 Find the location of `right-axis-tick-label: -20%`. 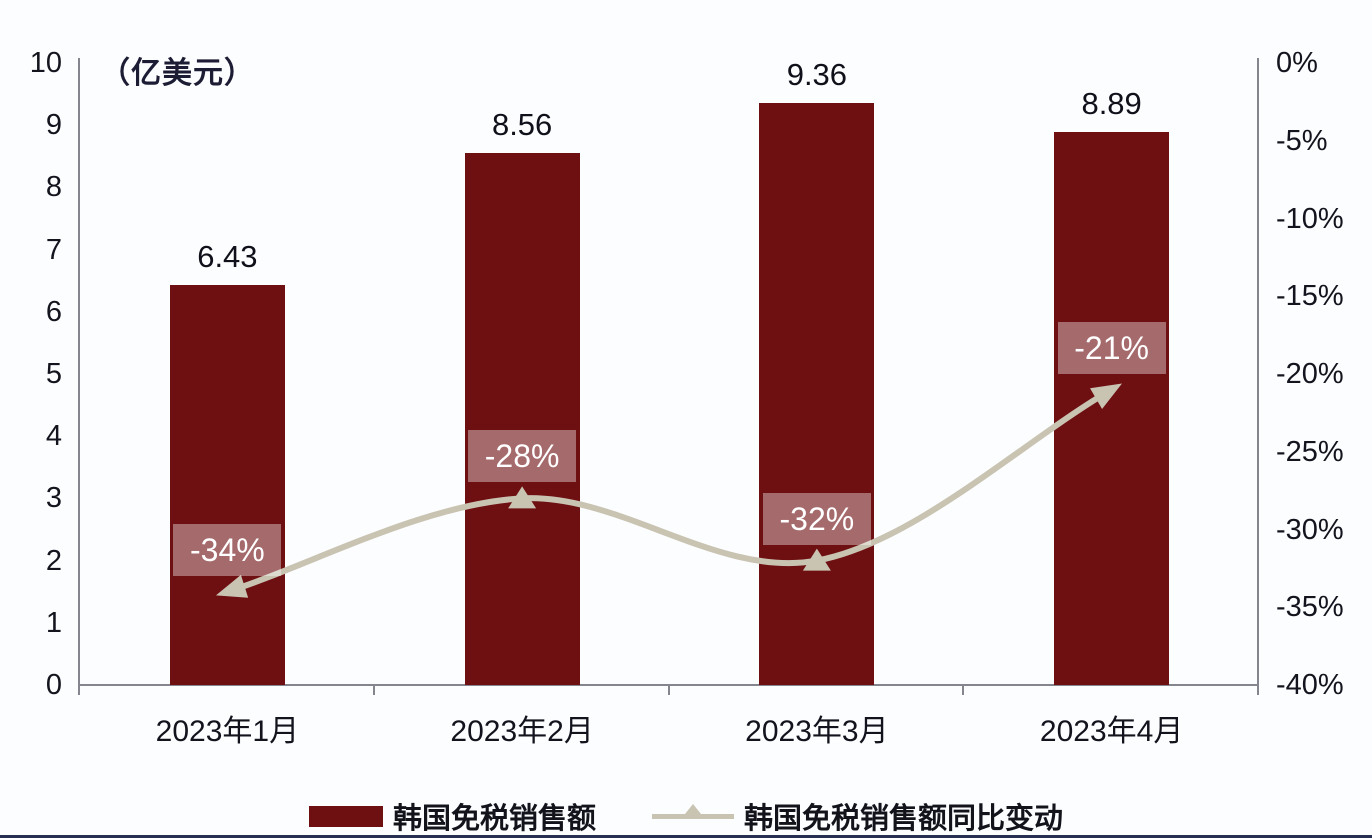

right-axis-tick-label: -20% is located at coordinates (1310, 374).